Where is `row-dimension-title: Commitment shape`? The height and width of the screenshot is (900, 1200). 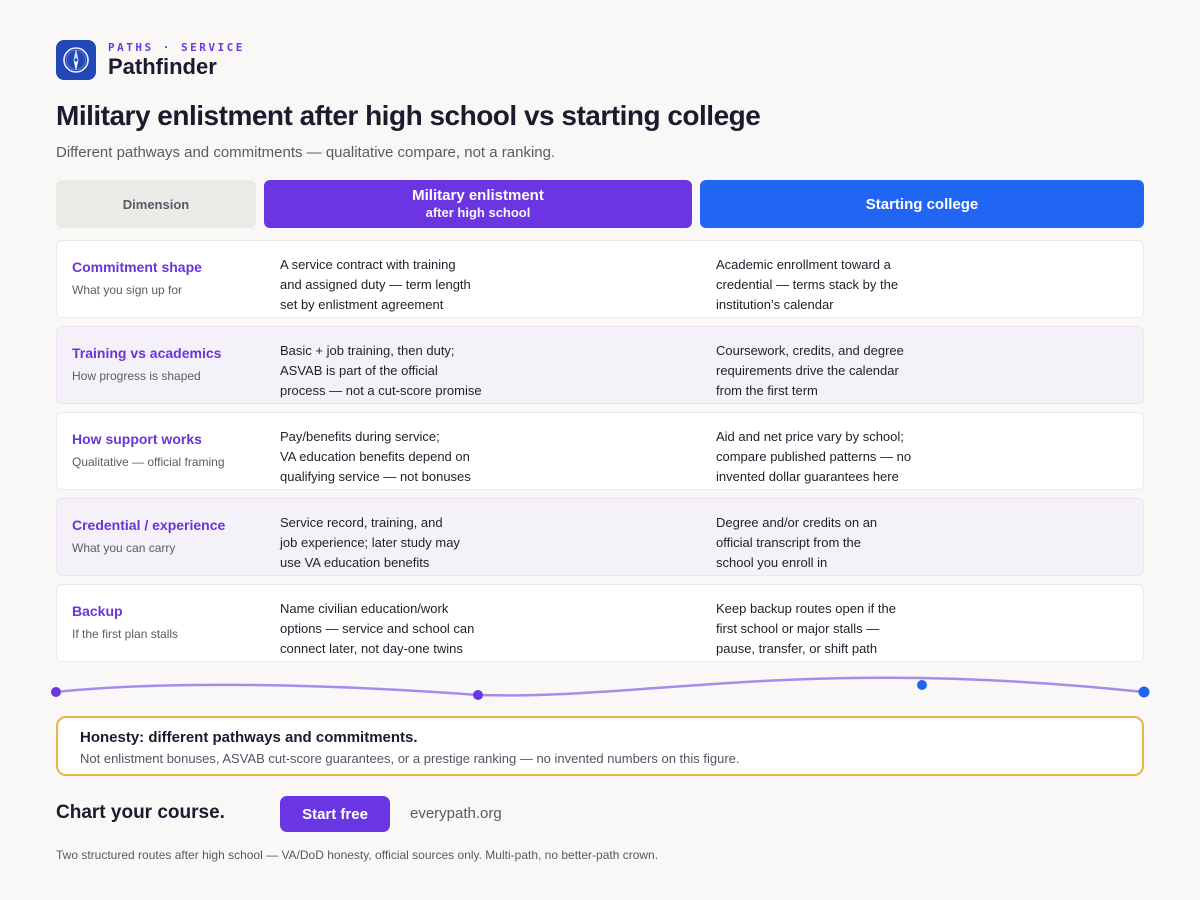 row-dimension-title: Commitment shape is located at coordinates (137, 267).